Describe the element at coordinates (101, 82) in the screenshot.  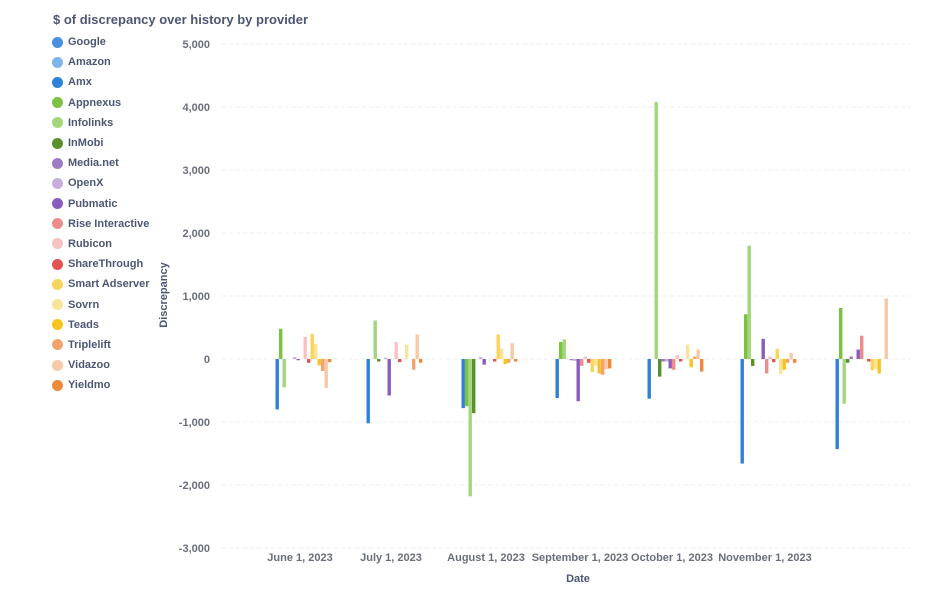
I see `legend-item: Amx` at that location.